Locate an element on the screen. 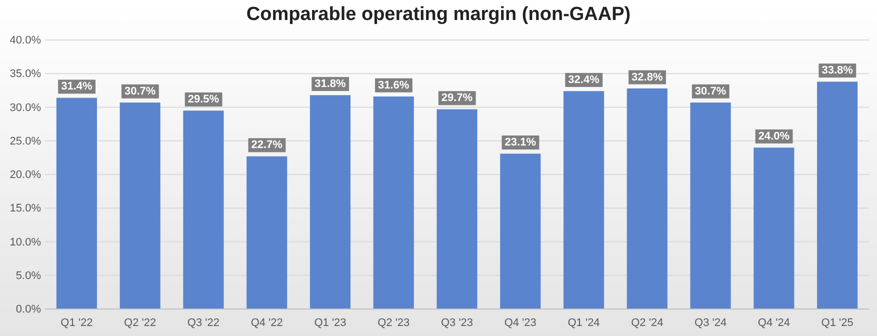 This screenshot has height=336, width=877. x-tick-label: Q2 '24 is located at coordinates (647, 322).